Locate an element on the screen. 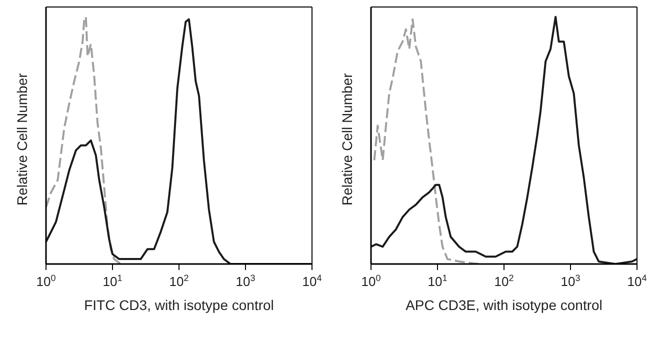  x-axis-title: APC CD3E, with isotype control is located at coordinates (504, 305).